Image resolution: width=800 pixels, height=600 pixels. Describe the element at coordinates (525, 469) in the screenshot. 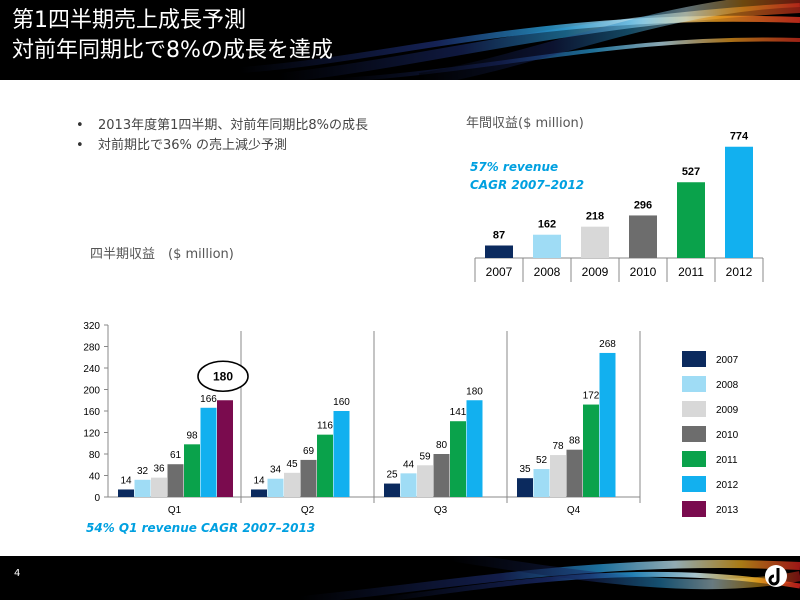

I see `data-label: 35` at that location.